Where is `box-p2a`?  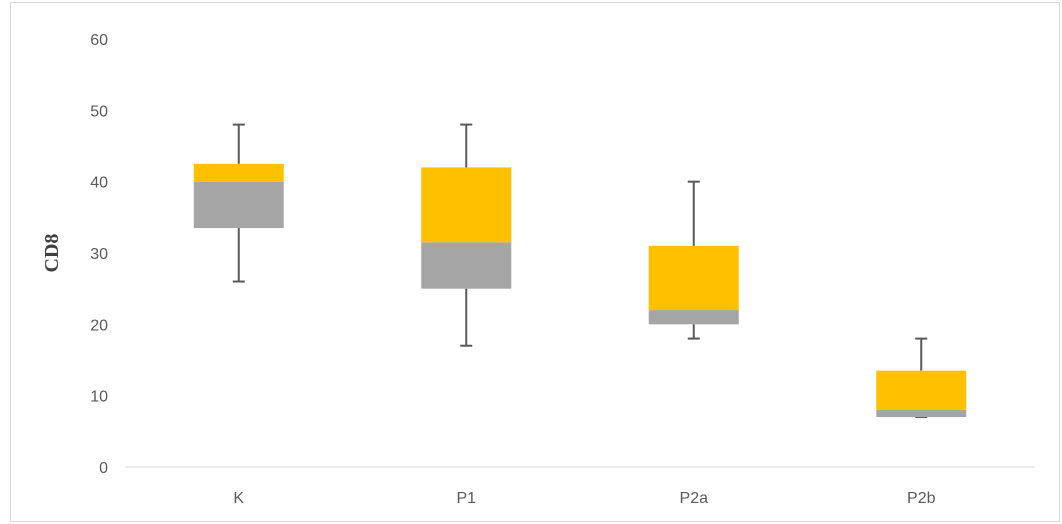
box-p2a is located at coordinates (693, 260).